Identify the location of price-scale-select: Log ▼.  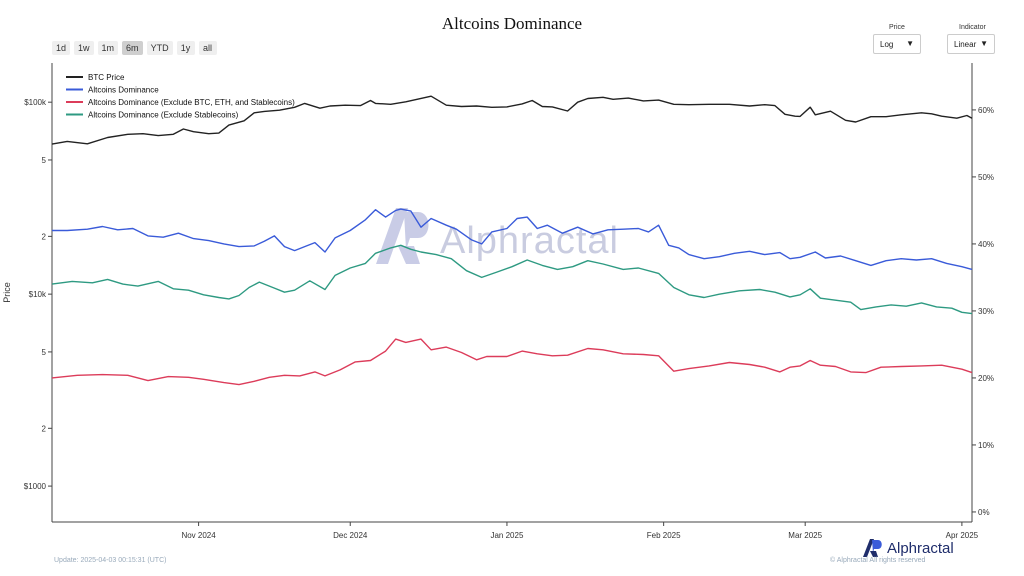
(897, 44).